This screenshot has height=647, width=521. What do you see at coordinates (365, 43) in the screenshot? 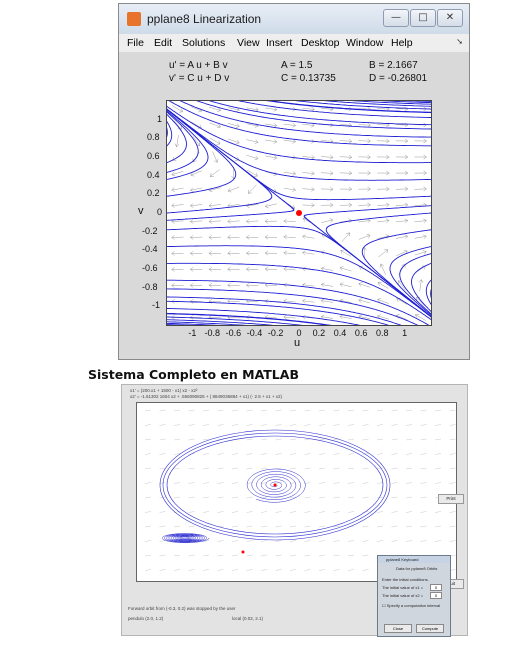
I see `menu-window: Window` at bounding box center [365, 43].